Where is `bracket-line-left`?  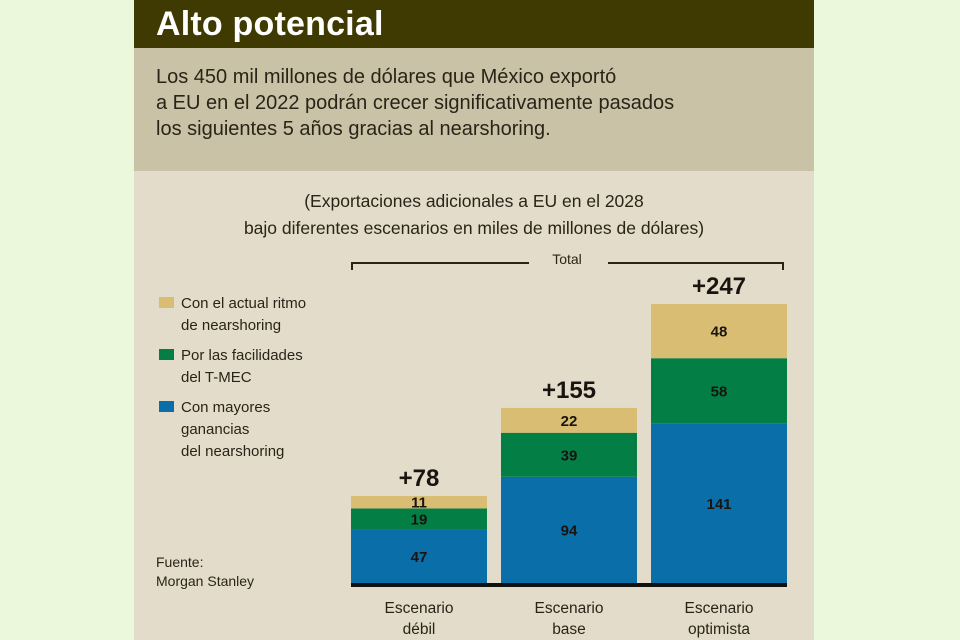 bracket-line-left is located at coordinates (440, 263).